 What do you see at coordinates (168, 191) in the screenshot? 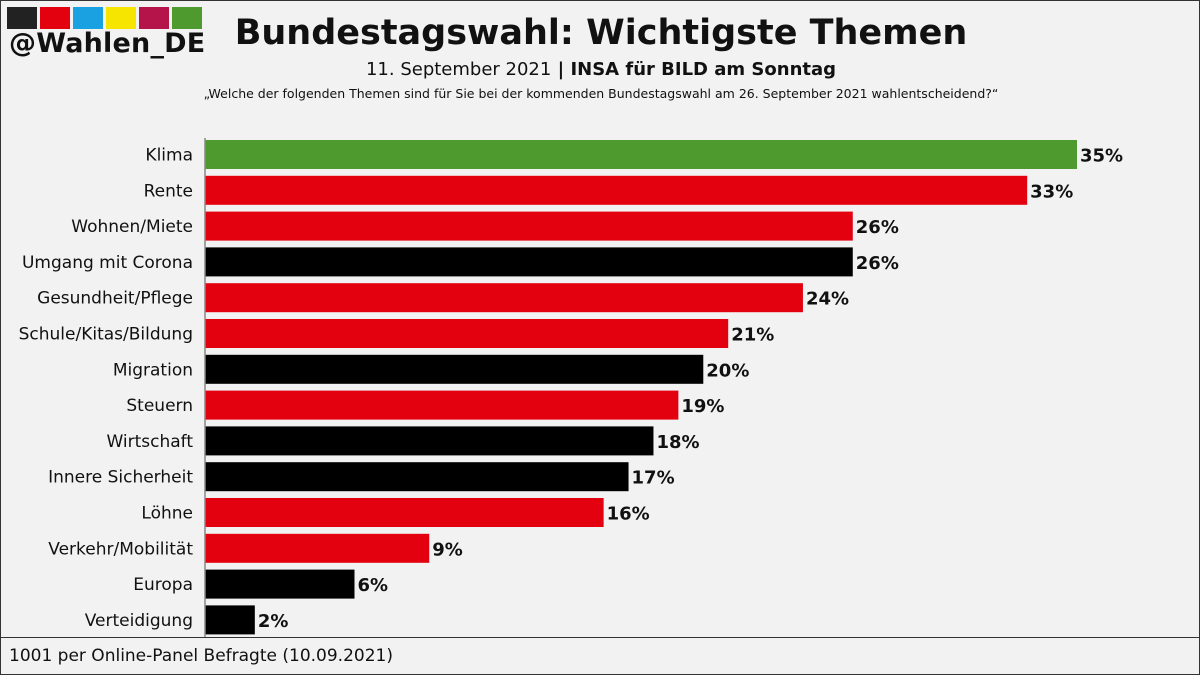
I see `category-label: Rente` at bounding box center [168, 191].